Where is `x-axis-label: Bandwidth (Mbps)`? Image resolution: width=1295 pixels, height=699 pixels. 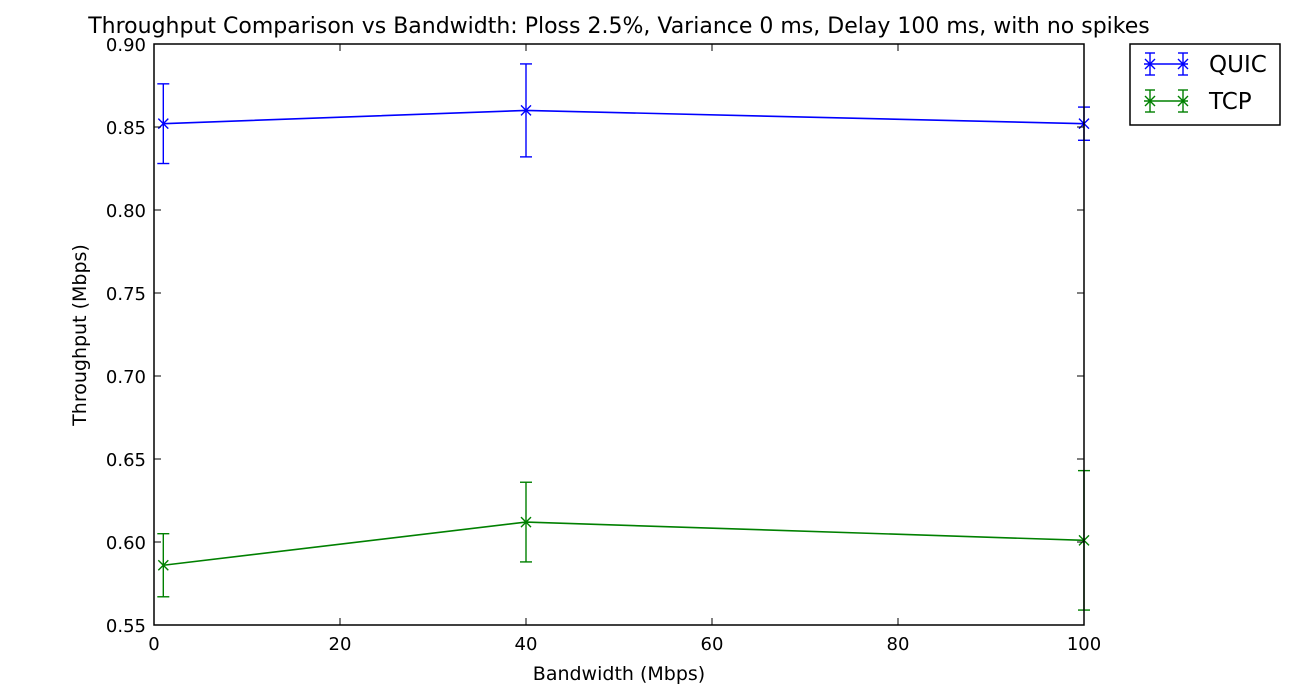 x-axis-label: Bandwidth (Mbps) is located at coordinates (619, 674).